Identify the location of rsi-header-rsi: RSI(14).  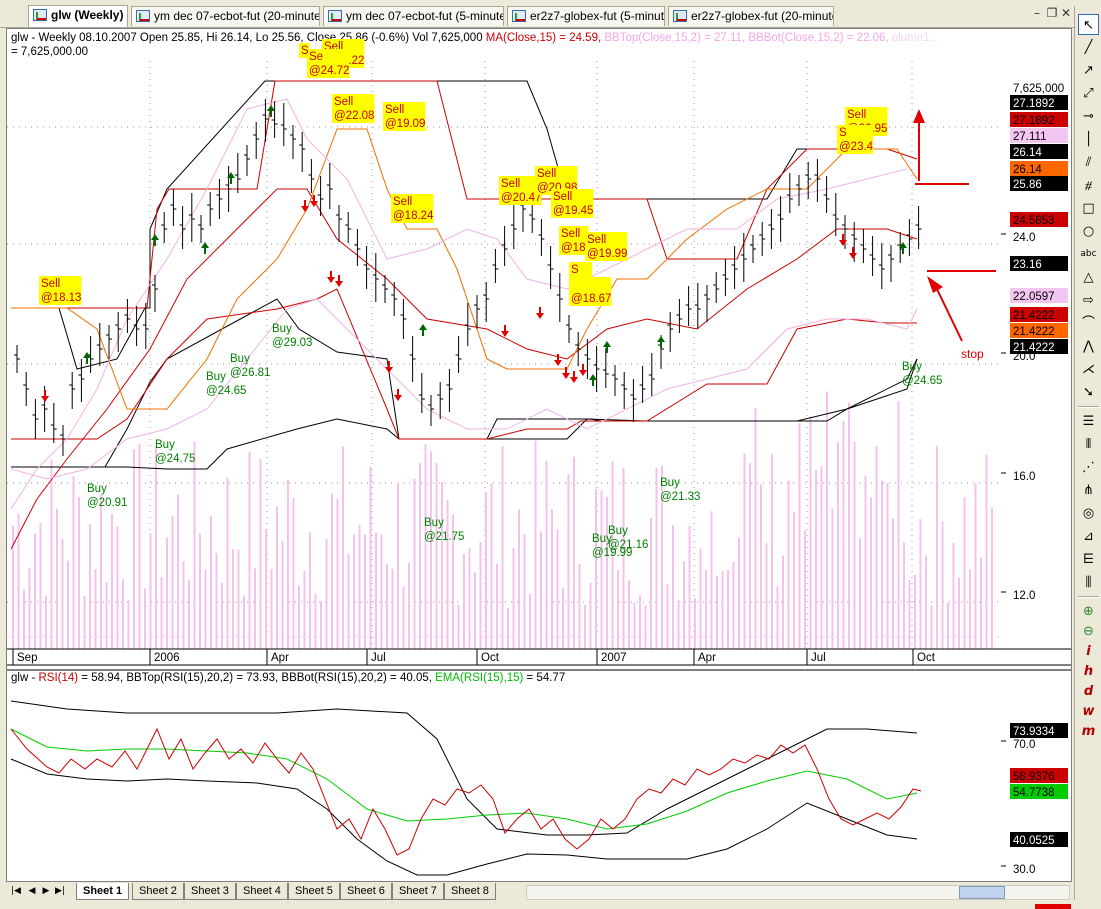
(58, 678).